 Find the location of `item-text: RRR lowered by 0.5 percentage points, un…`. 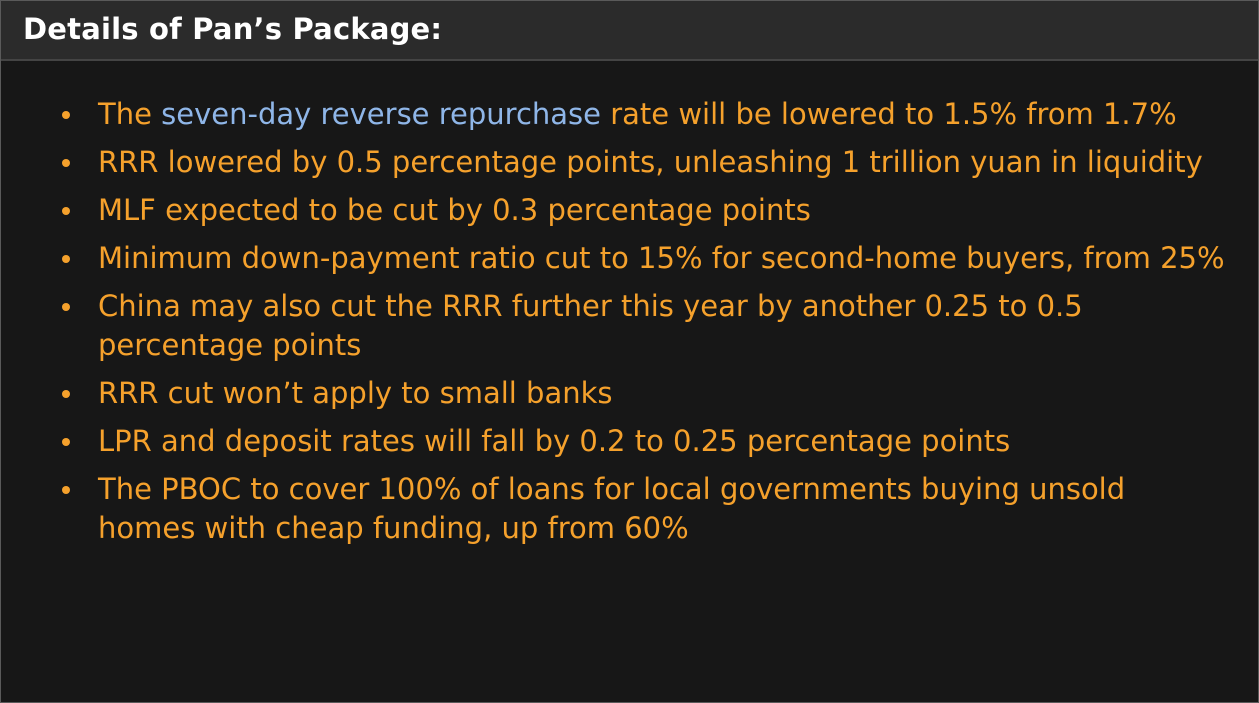

item-text: RRR lowered by 0.5 percentage points, un… is located at coordinates (650, 162).